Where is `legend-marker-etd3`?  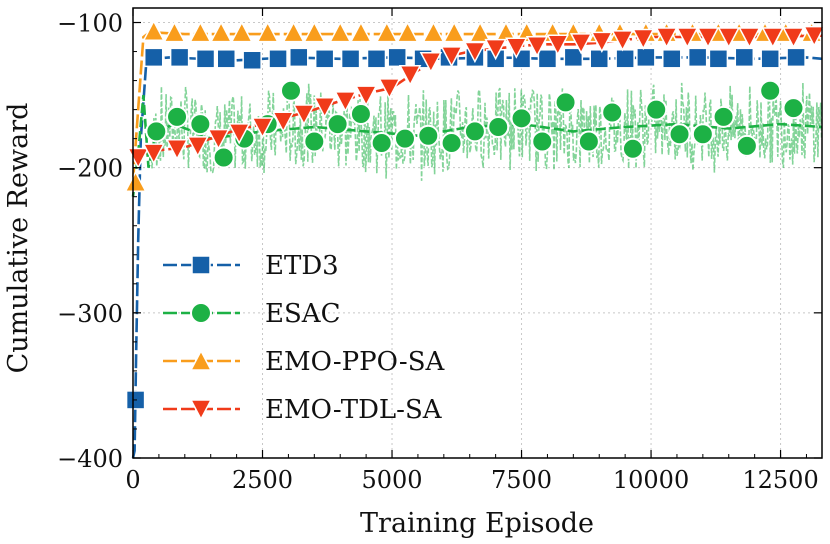 legend-marker-etd3 is located at coordinates (201, 265).